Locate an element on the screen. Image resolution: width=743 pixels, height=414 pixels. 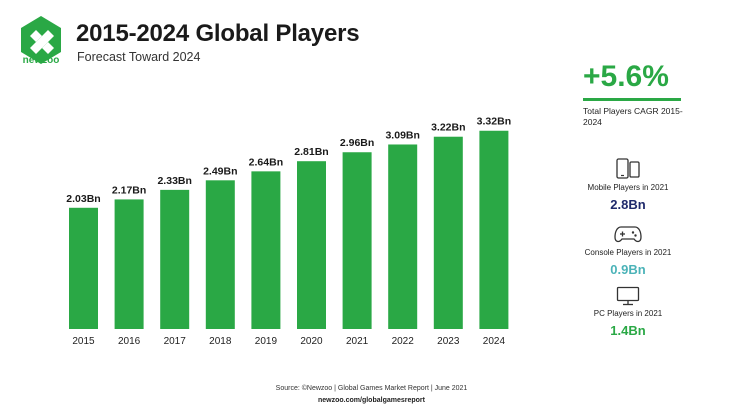
bar-2021 is located at coordinates (357, 240).